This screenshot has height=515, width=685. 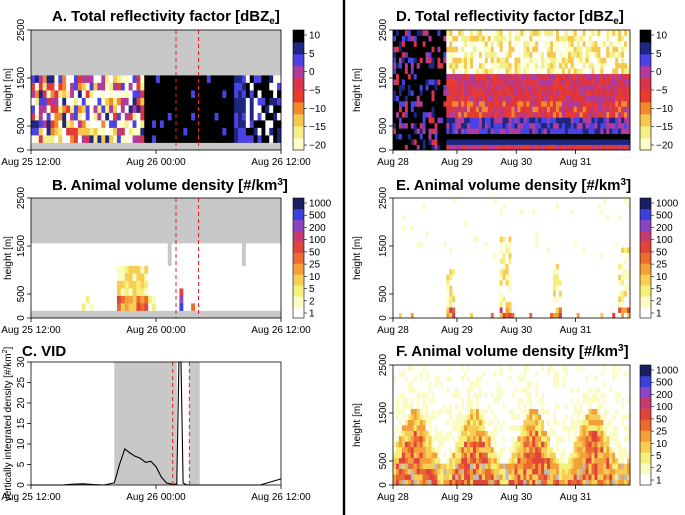 What do you see at coordinates (194, 423) in the screenshot?
I see `night-shading` at bounding box center [194, 423].